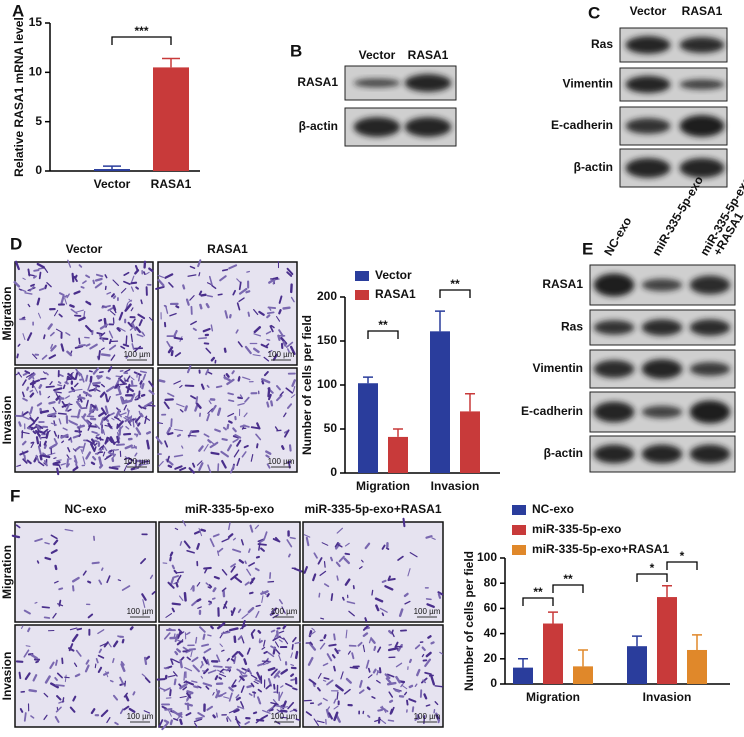  Describe the element at coordinates (523, 675) in the screenshot. I see `bar` at that location.